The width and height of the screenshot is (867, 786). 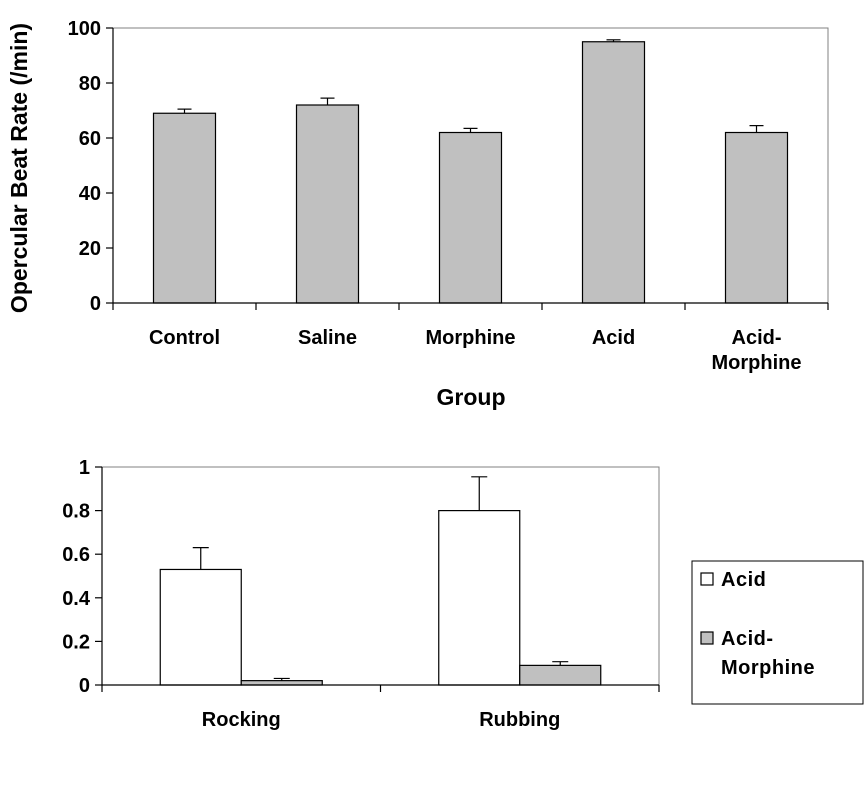 I want to click on bar-acid-morphine, so click(x=756, y=217).